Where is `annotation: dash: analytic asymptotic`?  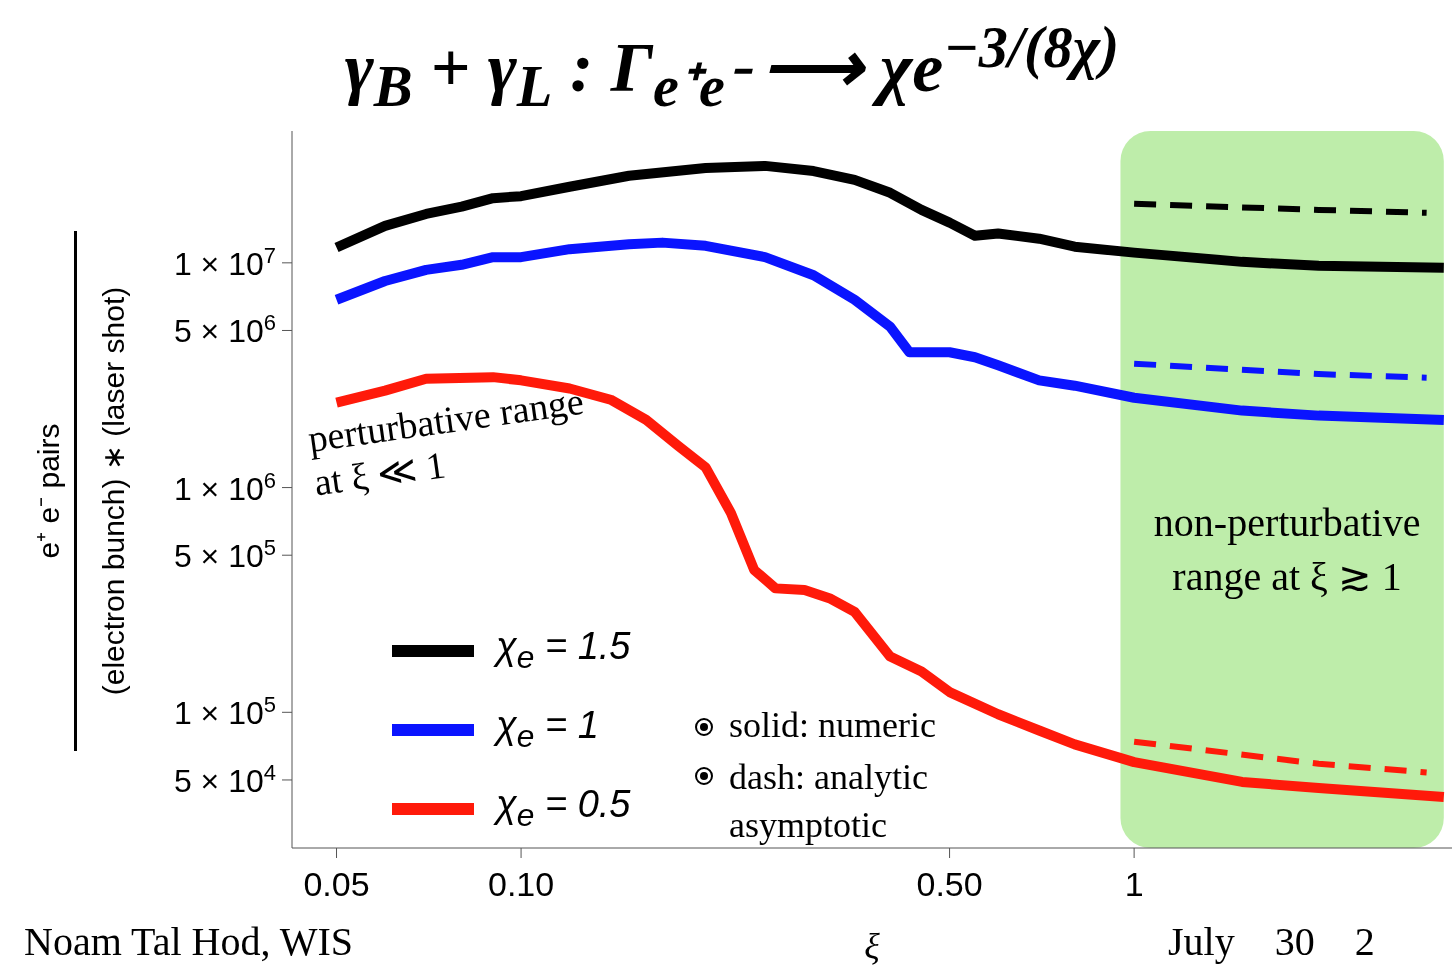
annotation: dash: analytic asymptotic is located at coordinates (829, 801).